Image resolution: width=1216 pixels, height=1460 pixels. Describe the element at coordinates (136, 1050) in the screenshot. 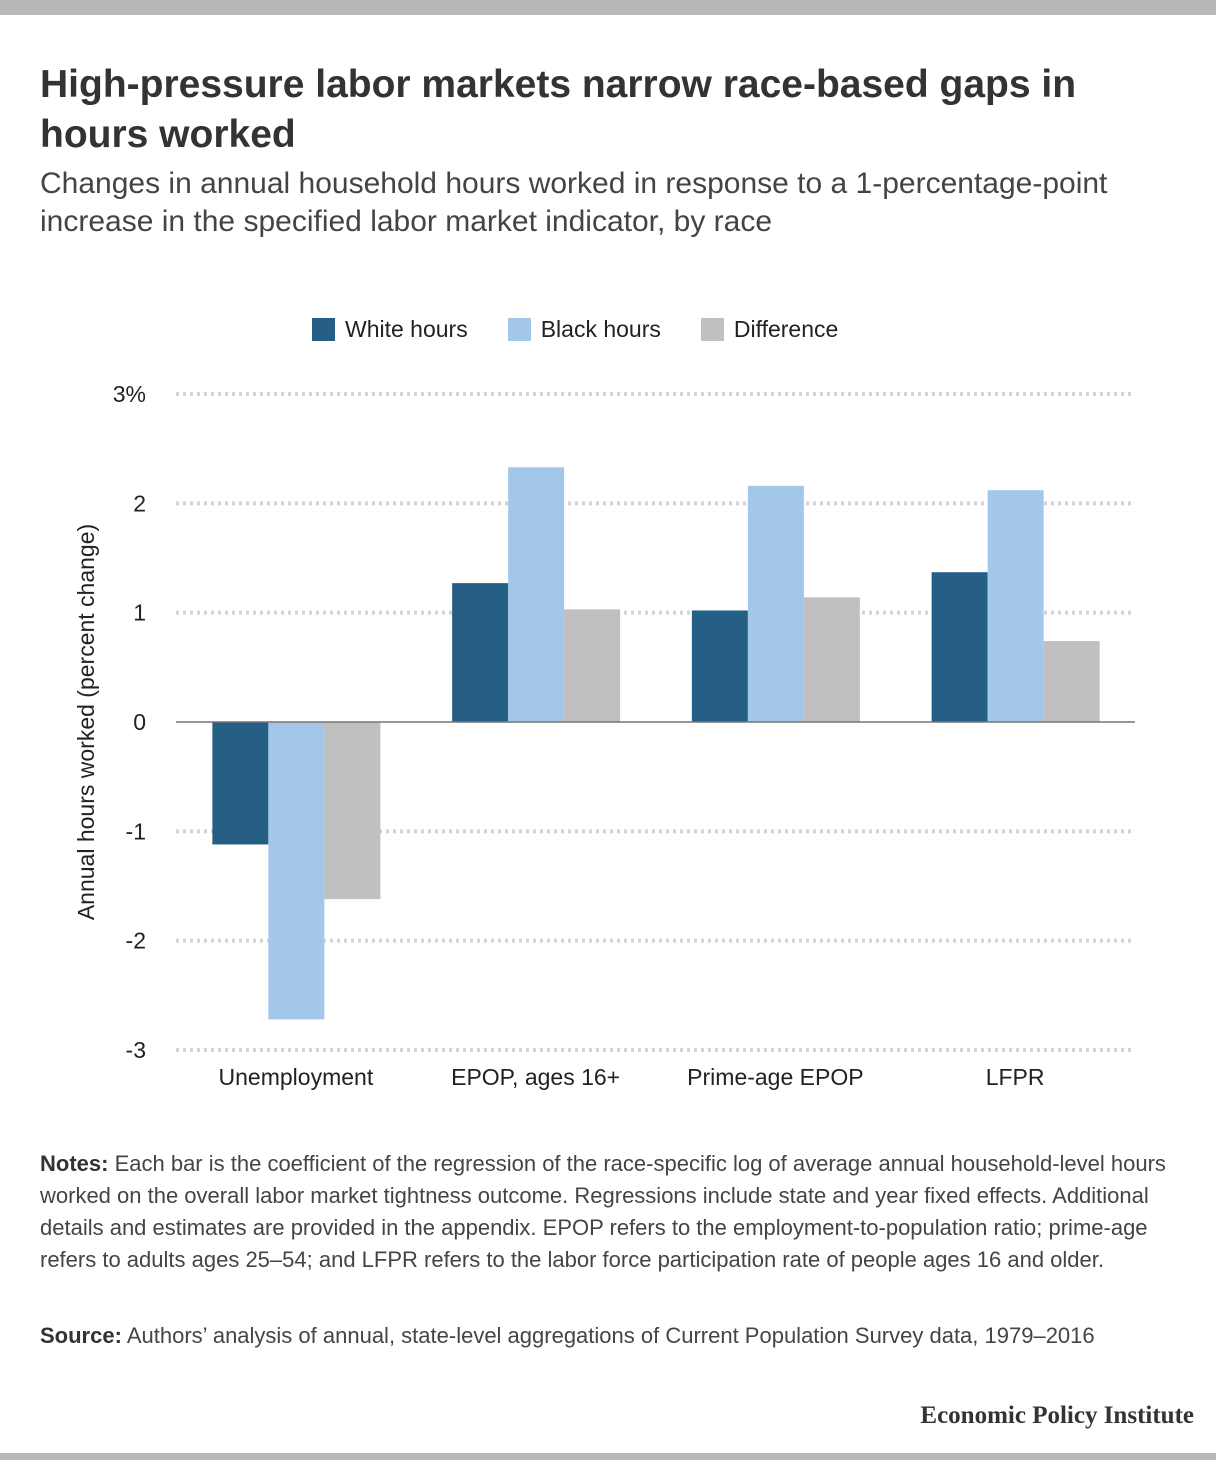

I see `y-tick-label: -3` at that location.